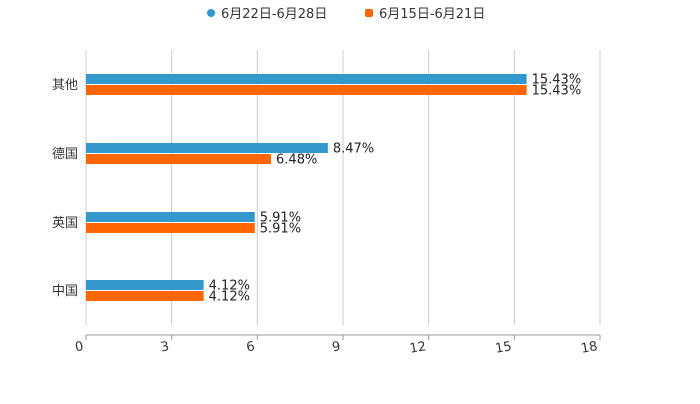 This screenshot has width=700, height=404. What do you see at coordinates (250, 347) in the screenshot?
I see `x-tick-label: 6` at bounding box center [250, 347].